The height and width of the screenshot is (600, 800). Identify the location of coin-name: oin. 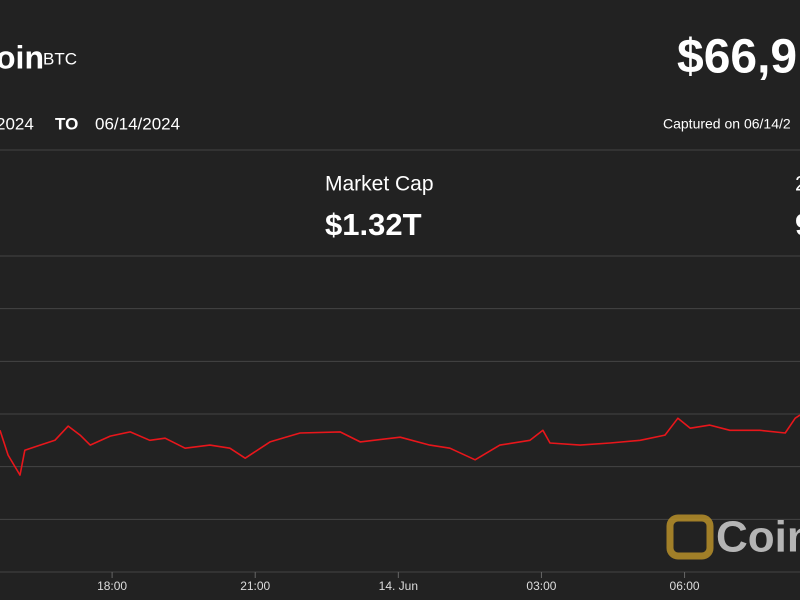
(22, 57).